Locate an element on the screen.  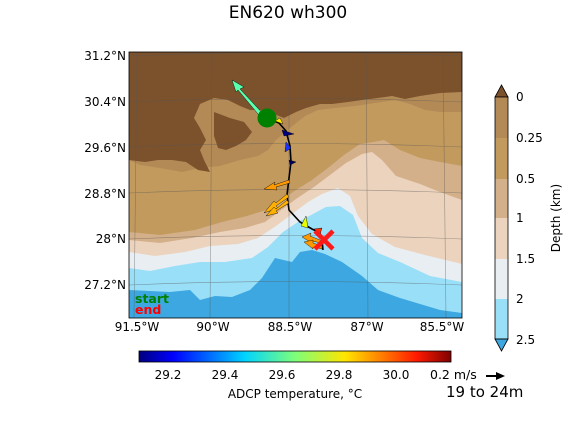
temperature-colorbar-gradient is located at coordinates (295, 356).